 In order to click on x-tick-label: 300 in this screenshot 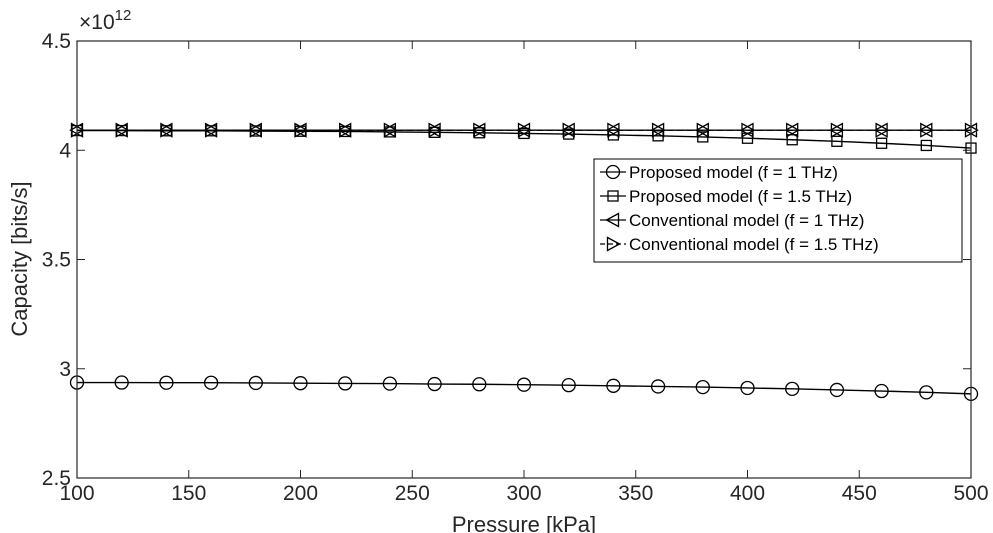, I will do `click(523, 493)`.